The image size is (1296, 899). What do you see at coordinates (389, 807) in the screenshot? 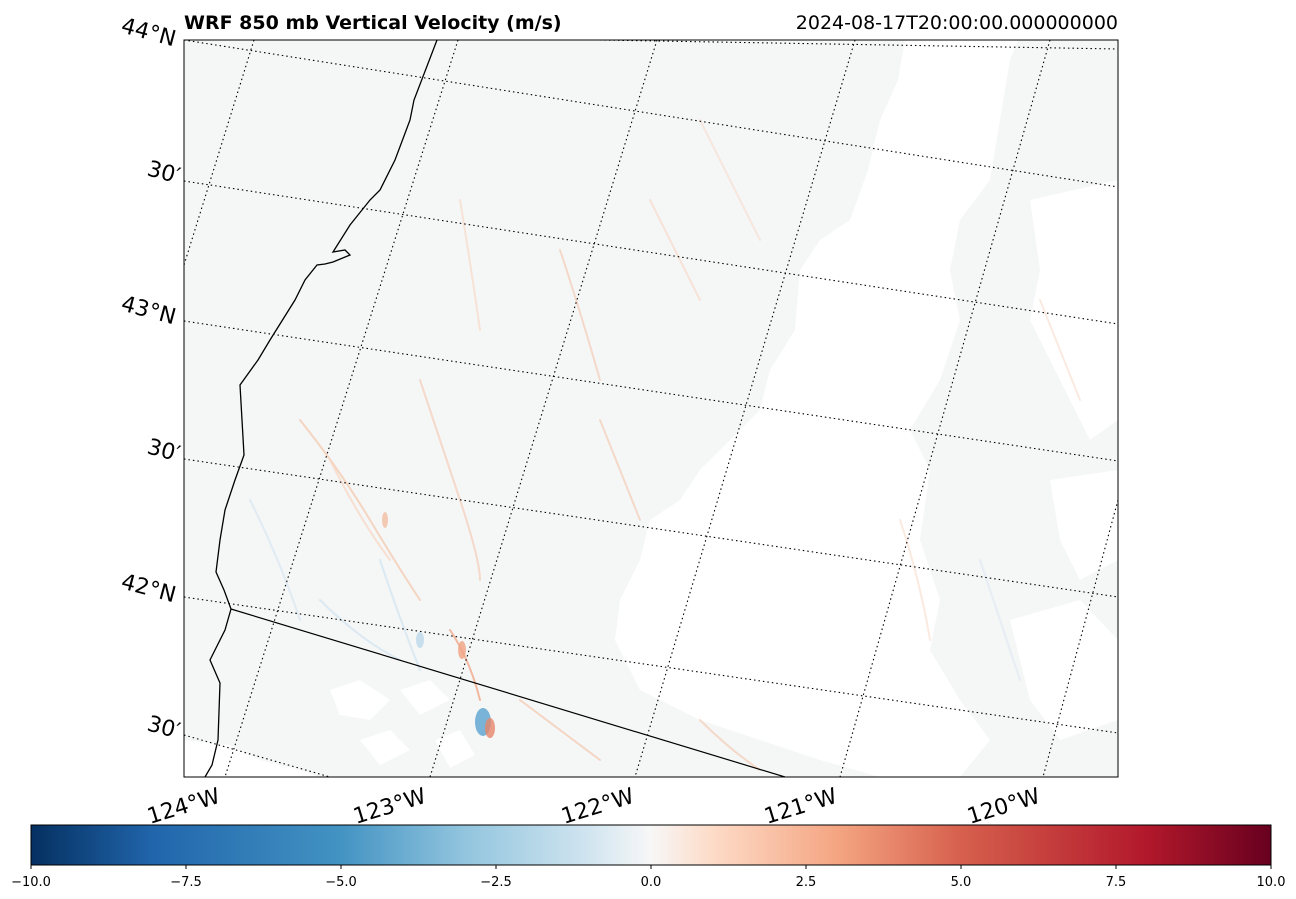
I see `lon-label-123w: 123°W` at bounding box center [389, 807].